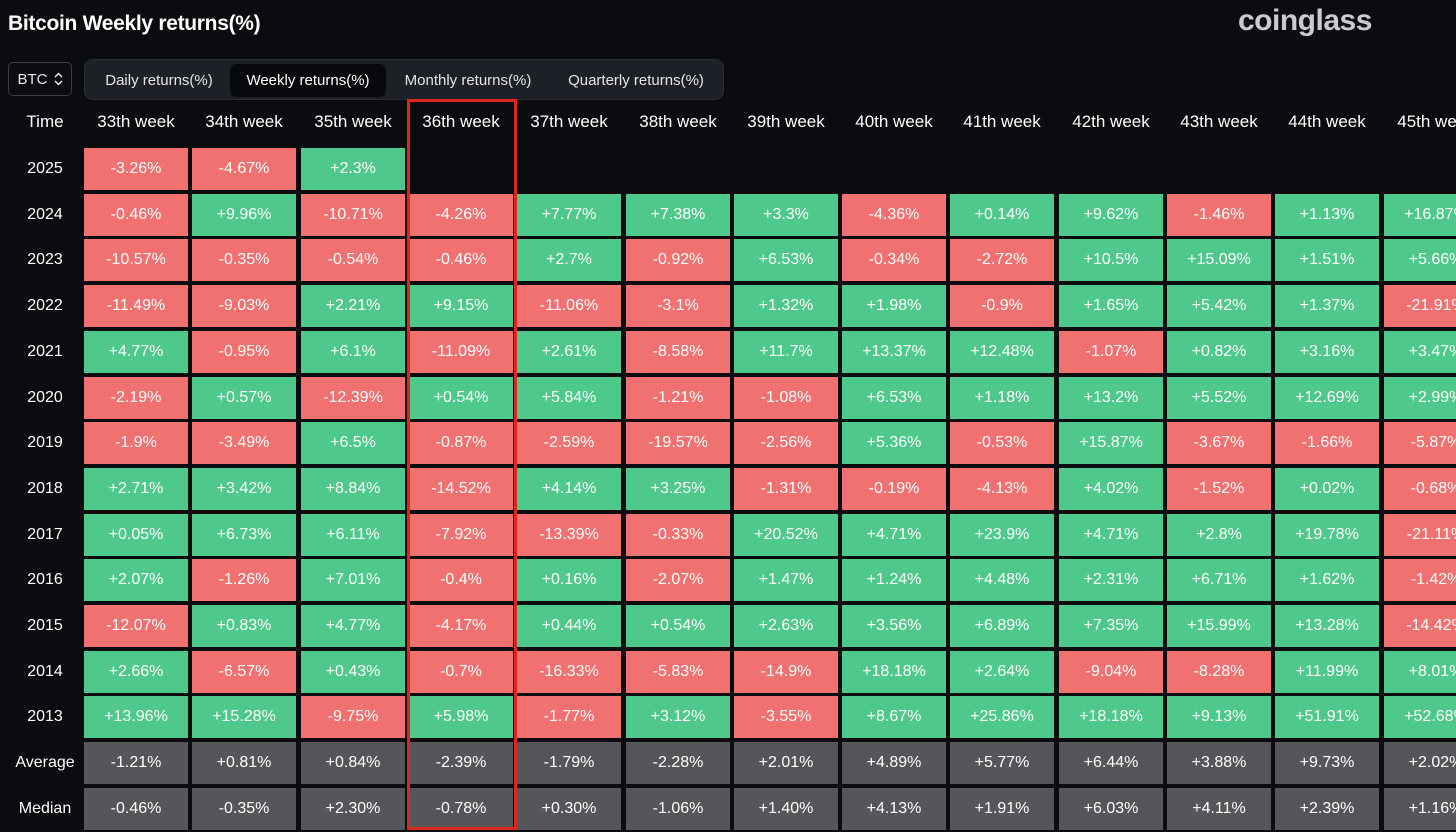 This screenshot has width=1456, height=832. Describe the element at coordinates (353, 398) in the screenshot. I see `return-cell: -12.39%` at that location.